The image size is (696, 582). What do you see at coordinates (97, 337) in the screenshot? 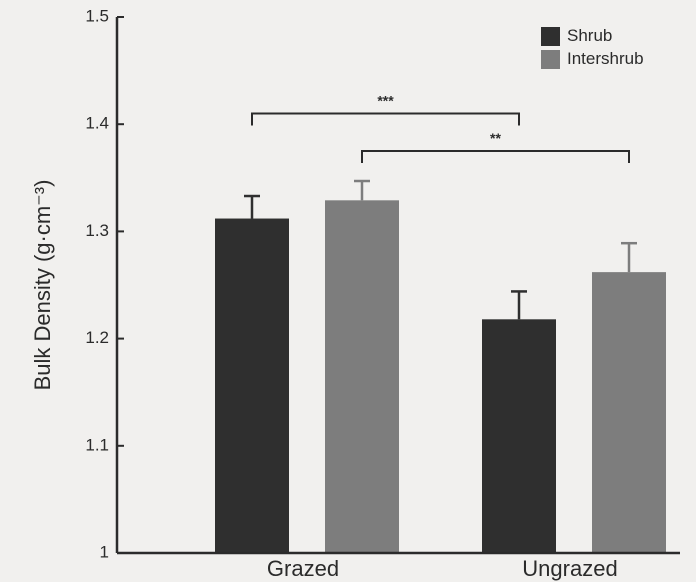
I see `y-tick-label: 1.2` at bounding box center [97, 337].